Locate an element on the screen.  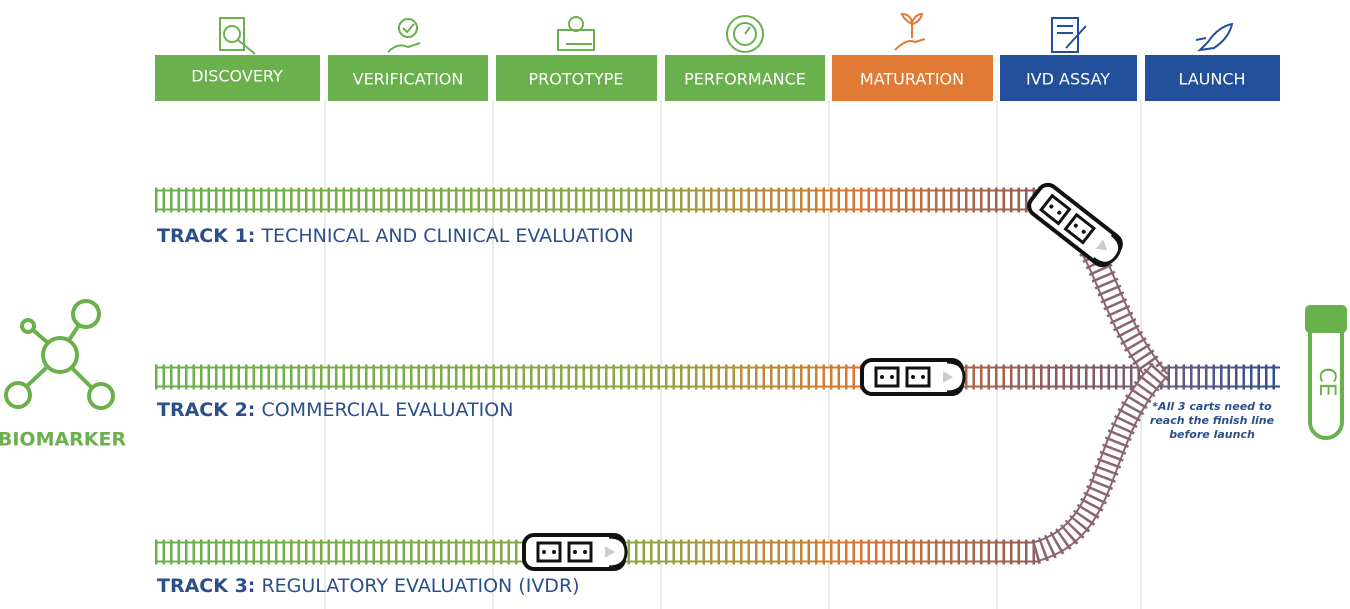
note-line: before launch is located at coordinates (1212, 434).